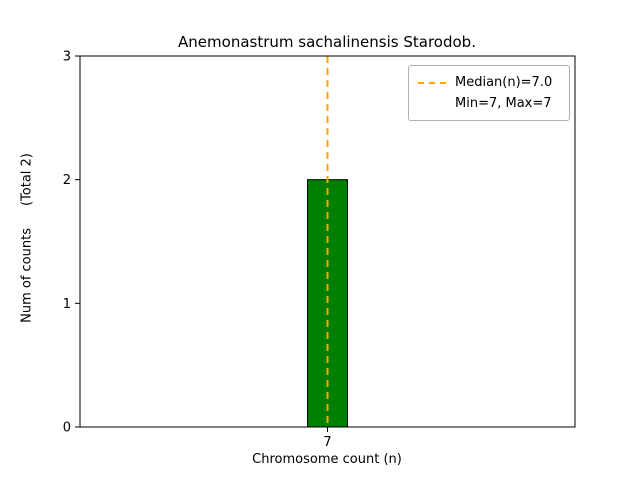  Describe the element at coordinates (67, 428) in the screenshot. I see `y-tick-label: 0` at that location.